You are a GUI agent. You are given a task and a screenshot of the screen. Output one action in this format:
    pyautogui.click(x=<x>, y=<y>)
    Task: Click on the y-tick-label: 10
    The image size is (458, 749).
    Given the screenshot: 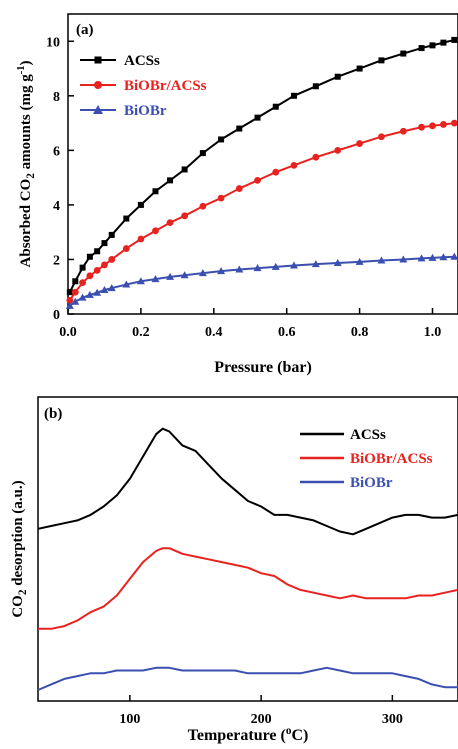 What is the action you would take?
    pyautogui.click(x=53, y=42)
    